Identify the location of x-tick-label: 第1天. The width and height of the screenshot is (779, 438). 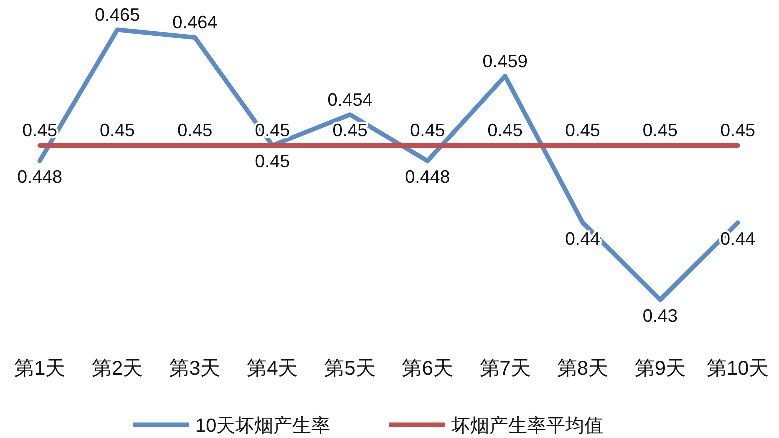
(40, 369).